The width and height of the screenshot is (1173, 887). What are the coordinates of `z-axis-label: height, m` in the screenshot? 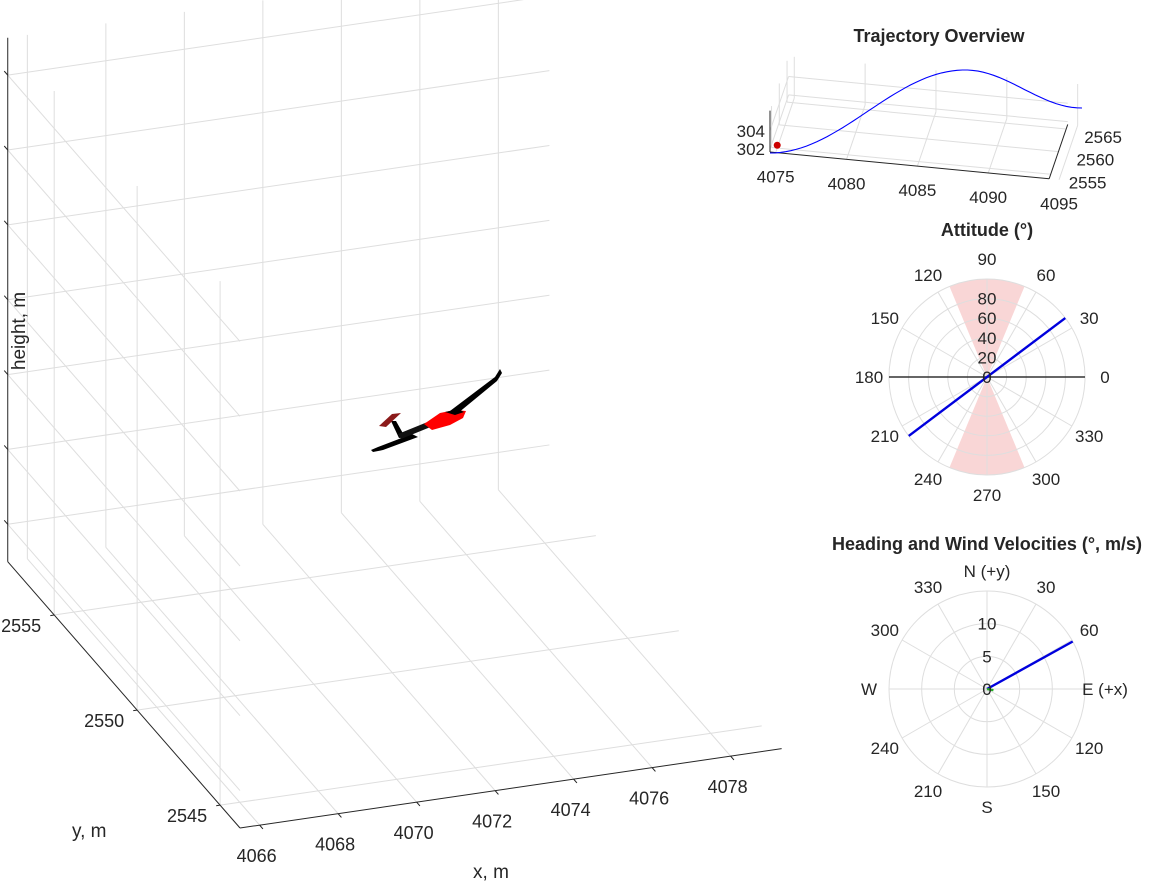 It's located at (19, 331).